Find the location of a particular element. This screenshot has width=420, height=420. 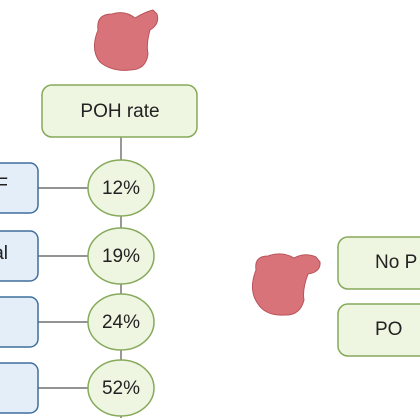

rate-label: 24% is located at coordinates (121, 322).